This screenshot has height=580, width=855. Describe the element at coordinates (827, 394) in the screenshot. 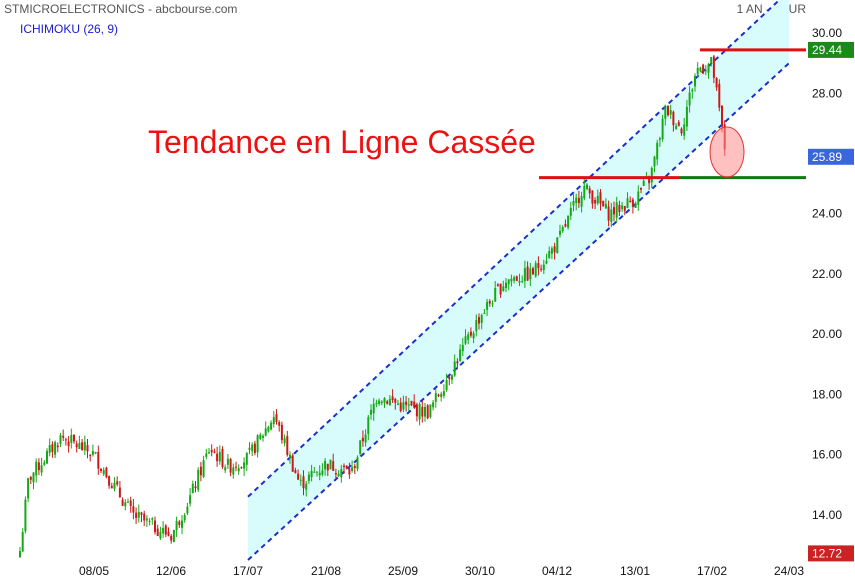

I see `y-tick-label: 18.00` at that location.